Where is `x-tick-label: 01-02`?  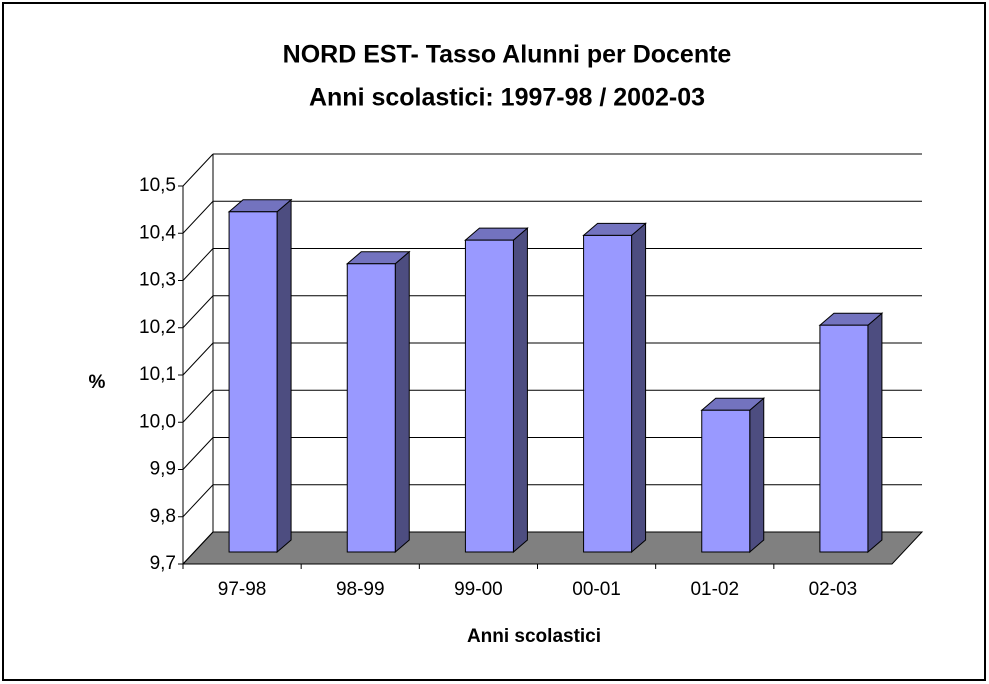 x-tick-label: 01-02 is located at coordinates (714, 589).